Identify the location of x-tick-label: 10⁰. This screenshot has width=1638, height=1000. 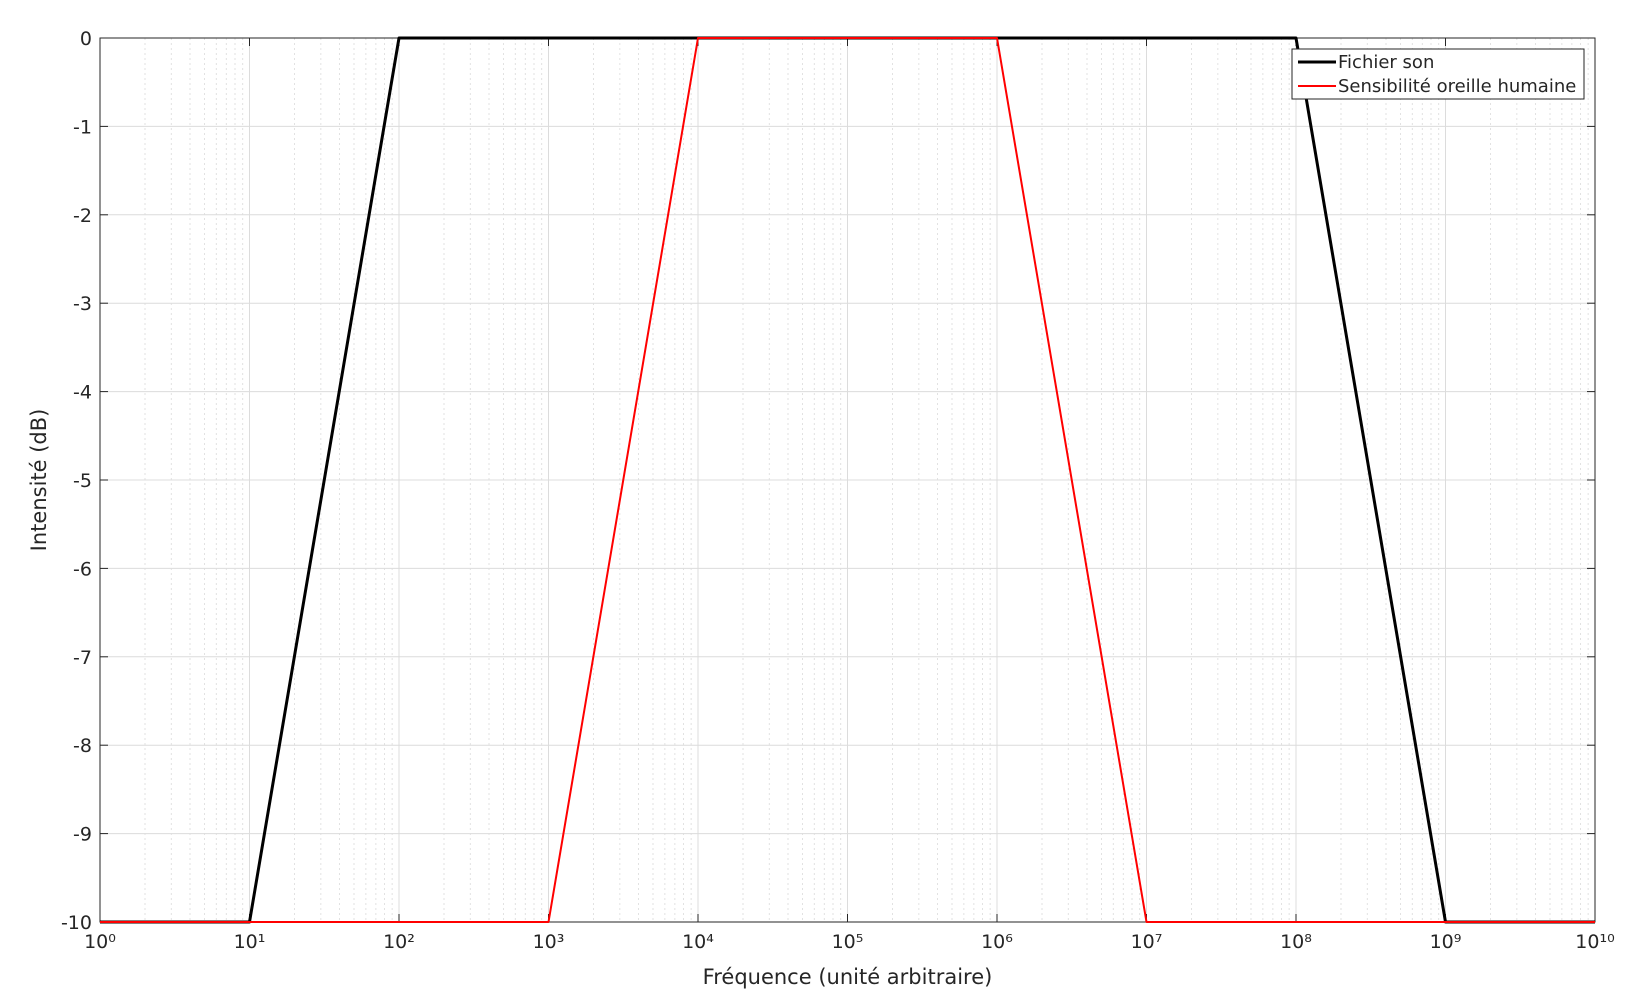
(100, 942).